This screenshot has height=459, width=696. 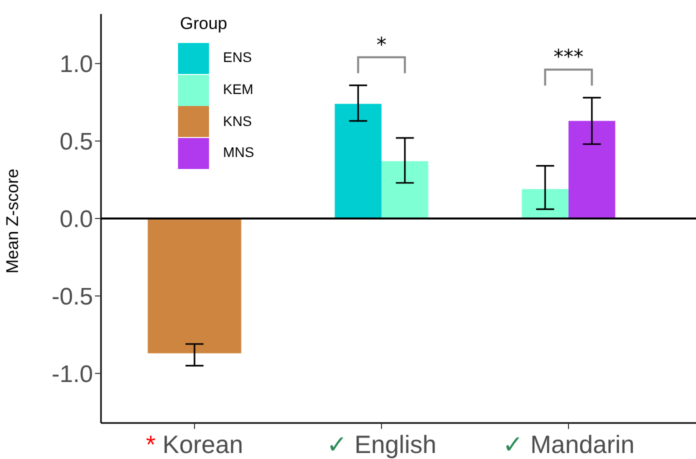 I want to click on legend-label: KEM, so click(x=238, y=88).